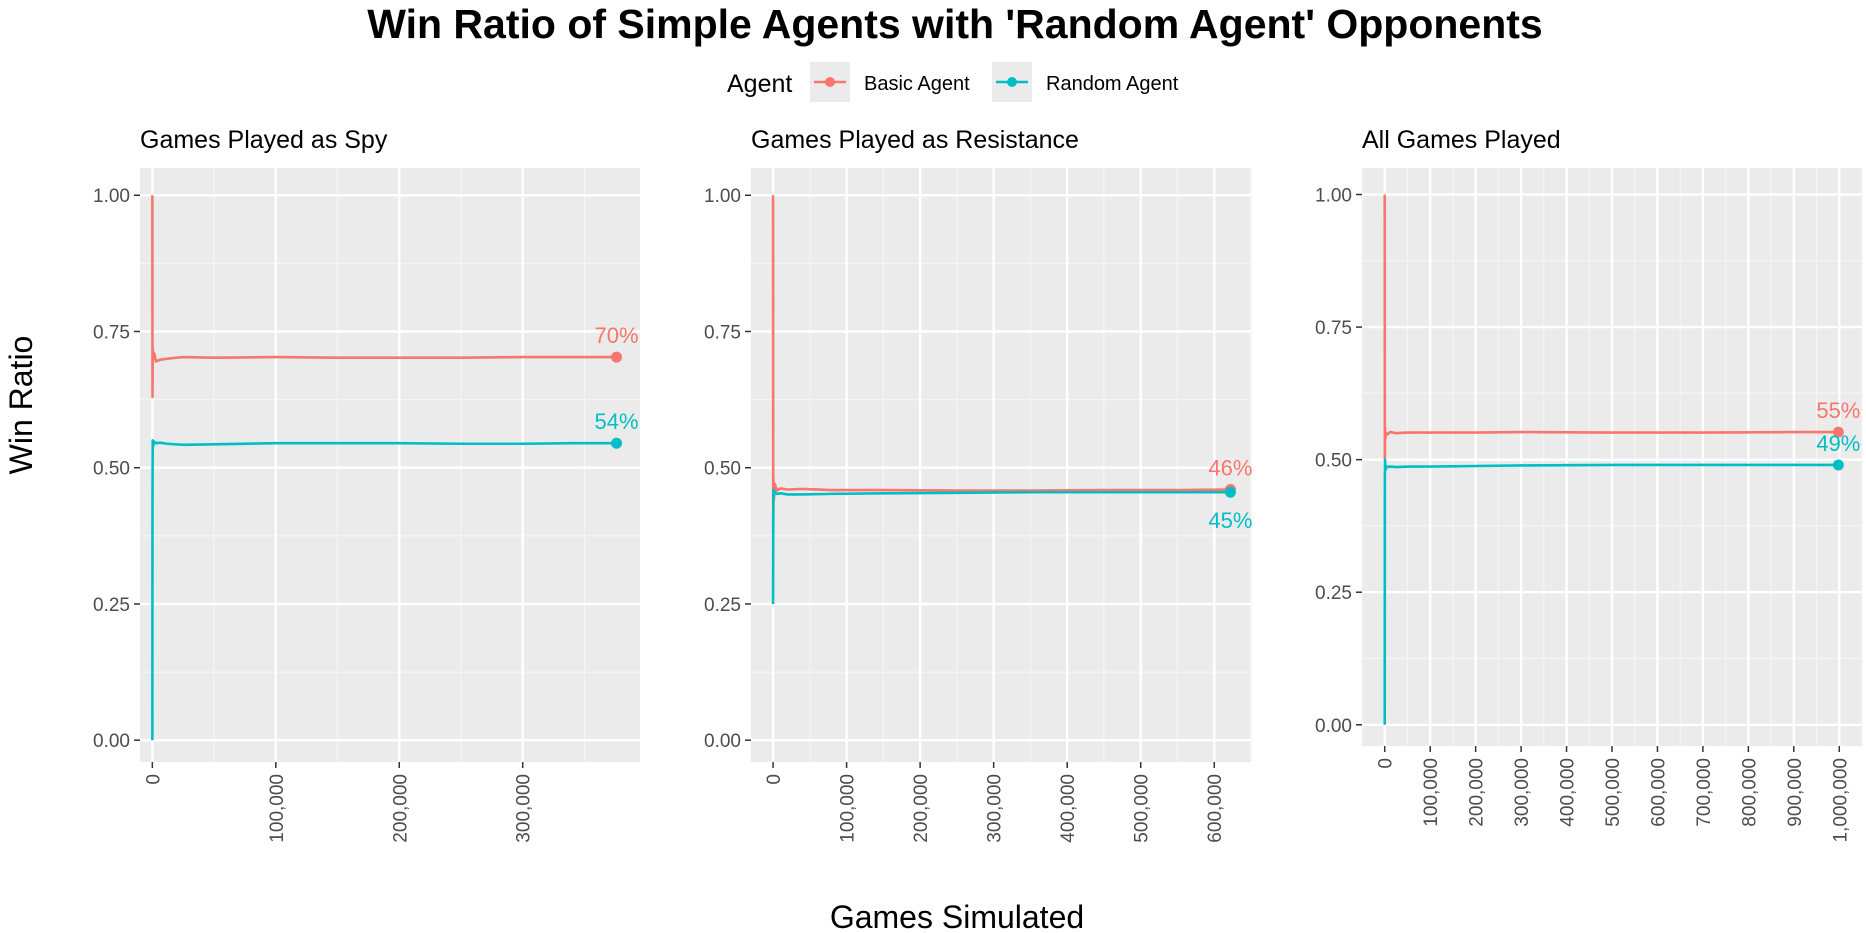 This screenshot has width=1866, height=933. Describe the element at coordinates (617, 335) in the screenshot. I see `end-value-label: 70%` at that location.